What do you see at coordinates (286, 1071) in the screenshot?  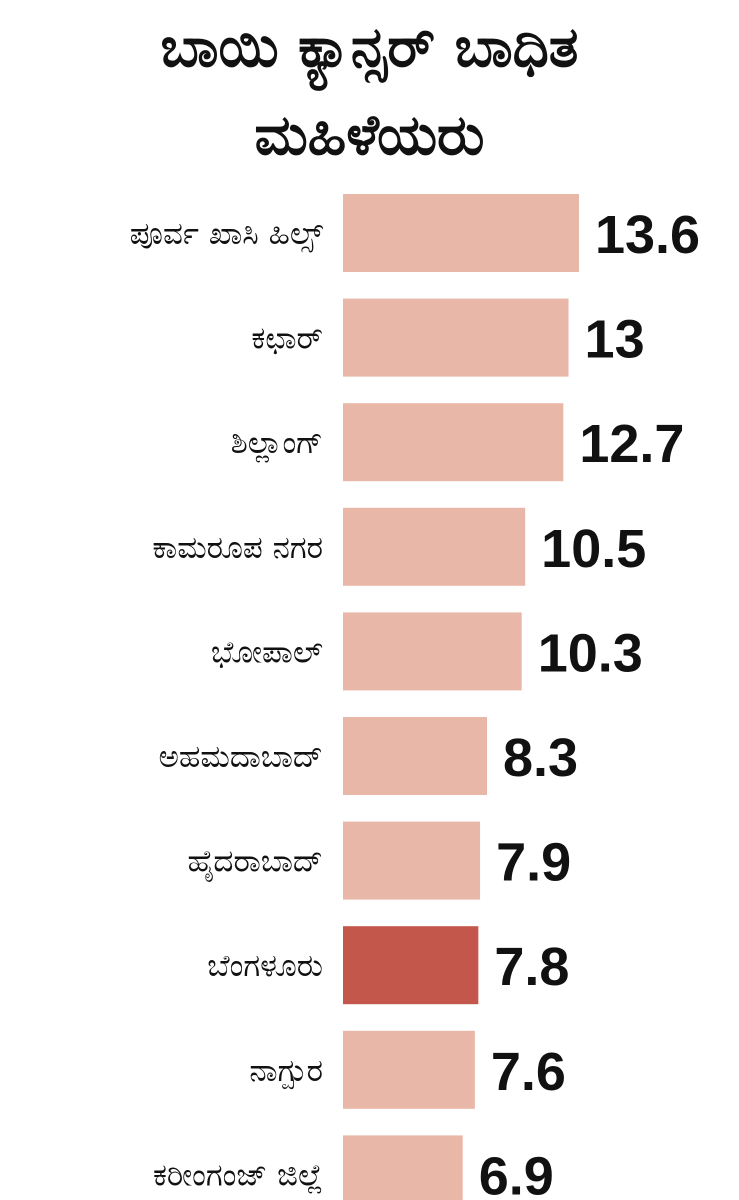 I see `category-label: ನಾಗ್ಪುರ` at bounding box center [286, 1071].